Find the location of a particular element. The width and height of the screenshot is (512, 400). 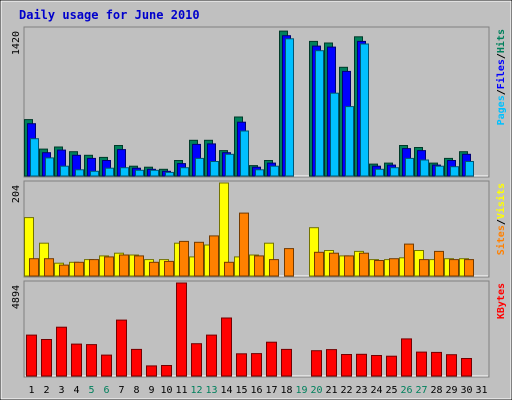

legend-item-hits-0: Pages is located at coordinates (501, 110).